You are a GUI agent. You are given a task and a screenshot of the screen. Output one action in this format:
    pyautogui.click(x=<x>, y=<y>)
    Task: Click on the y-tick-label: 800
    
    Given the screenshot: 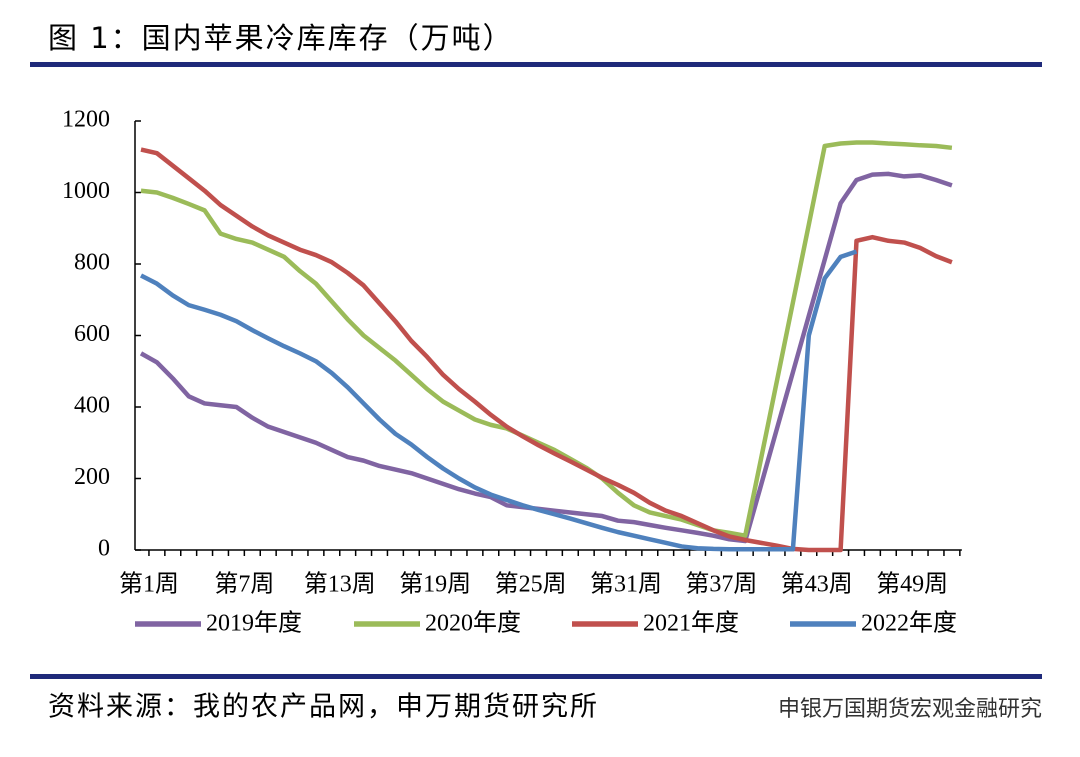 What is the action you would take?
    pyautogui.click(x=92, y=263)
    